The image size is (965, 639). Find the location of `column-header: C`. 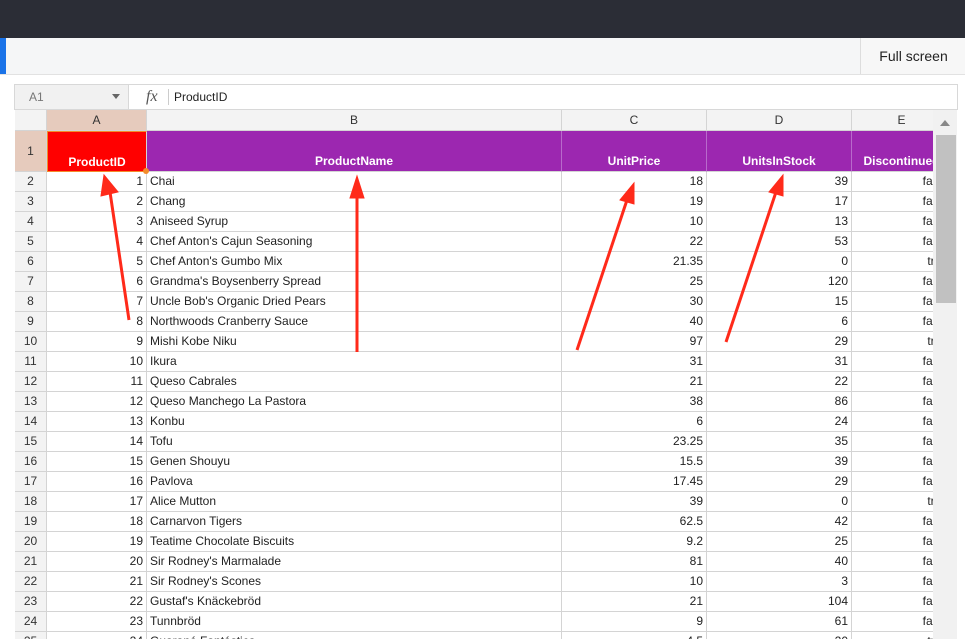

column-header: C is located at coordinates (634, 120).